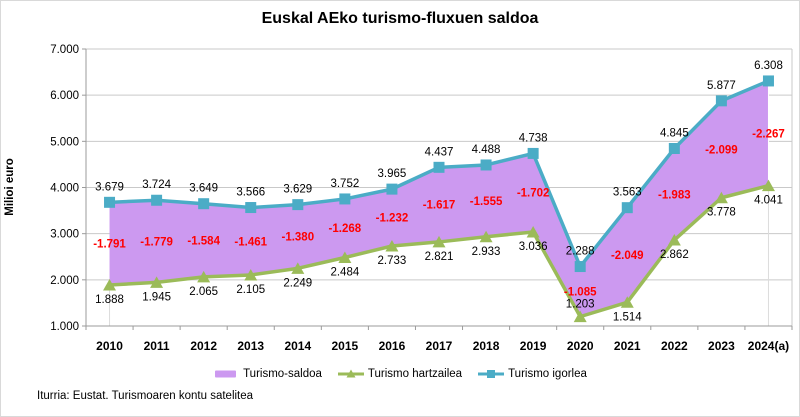 This screenshot has height=417, width=800. Describe the element at coordinates (157, 346) in the screenshot. I see `x-tick-label: 2011` at that location.